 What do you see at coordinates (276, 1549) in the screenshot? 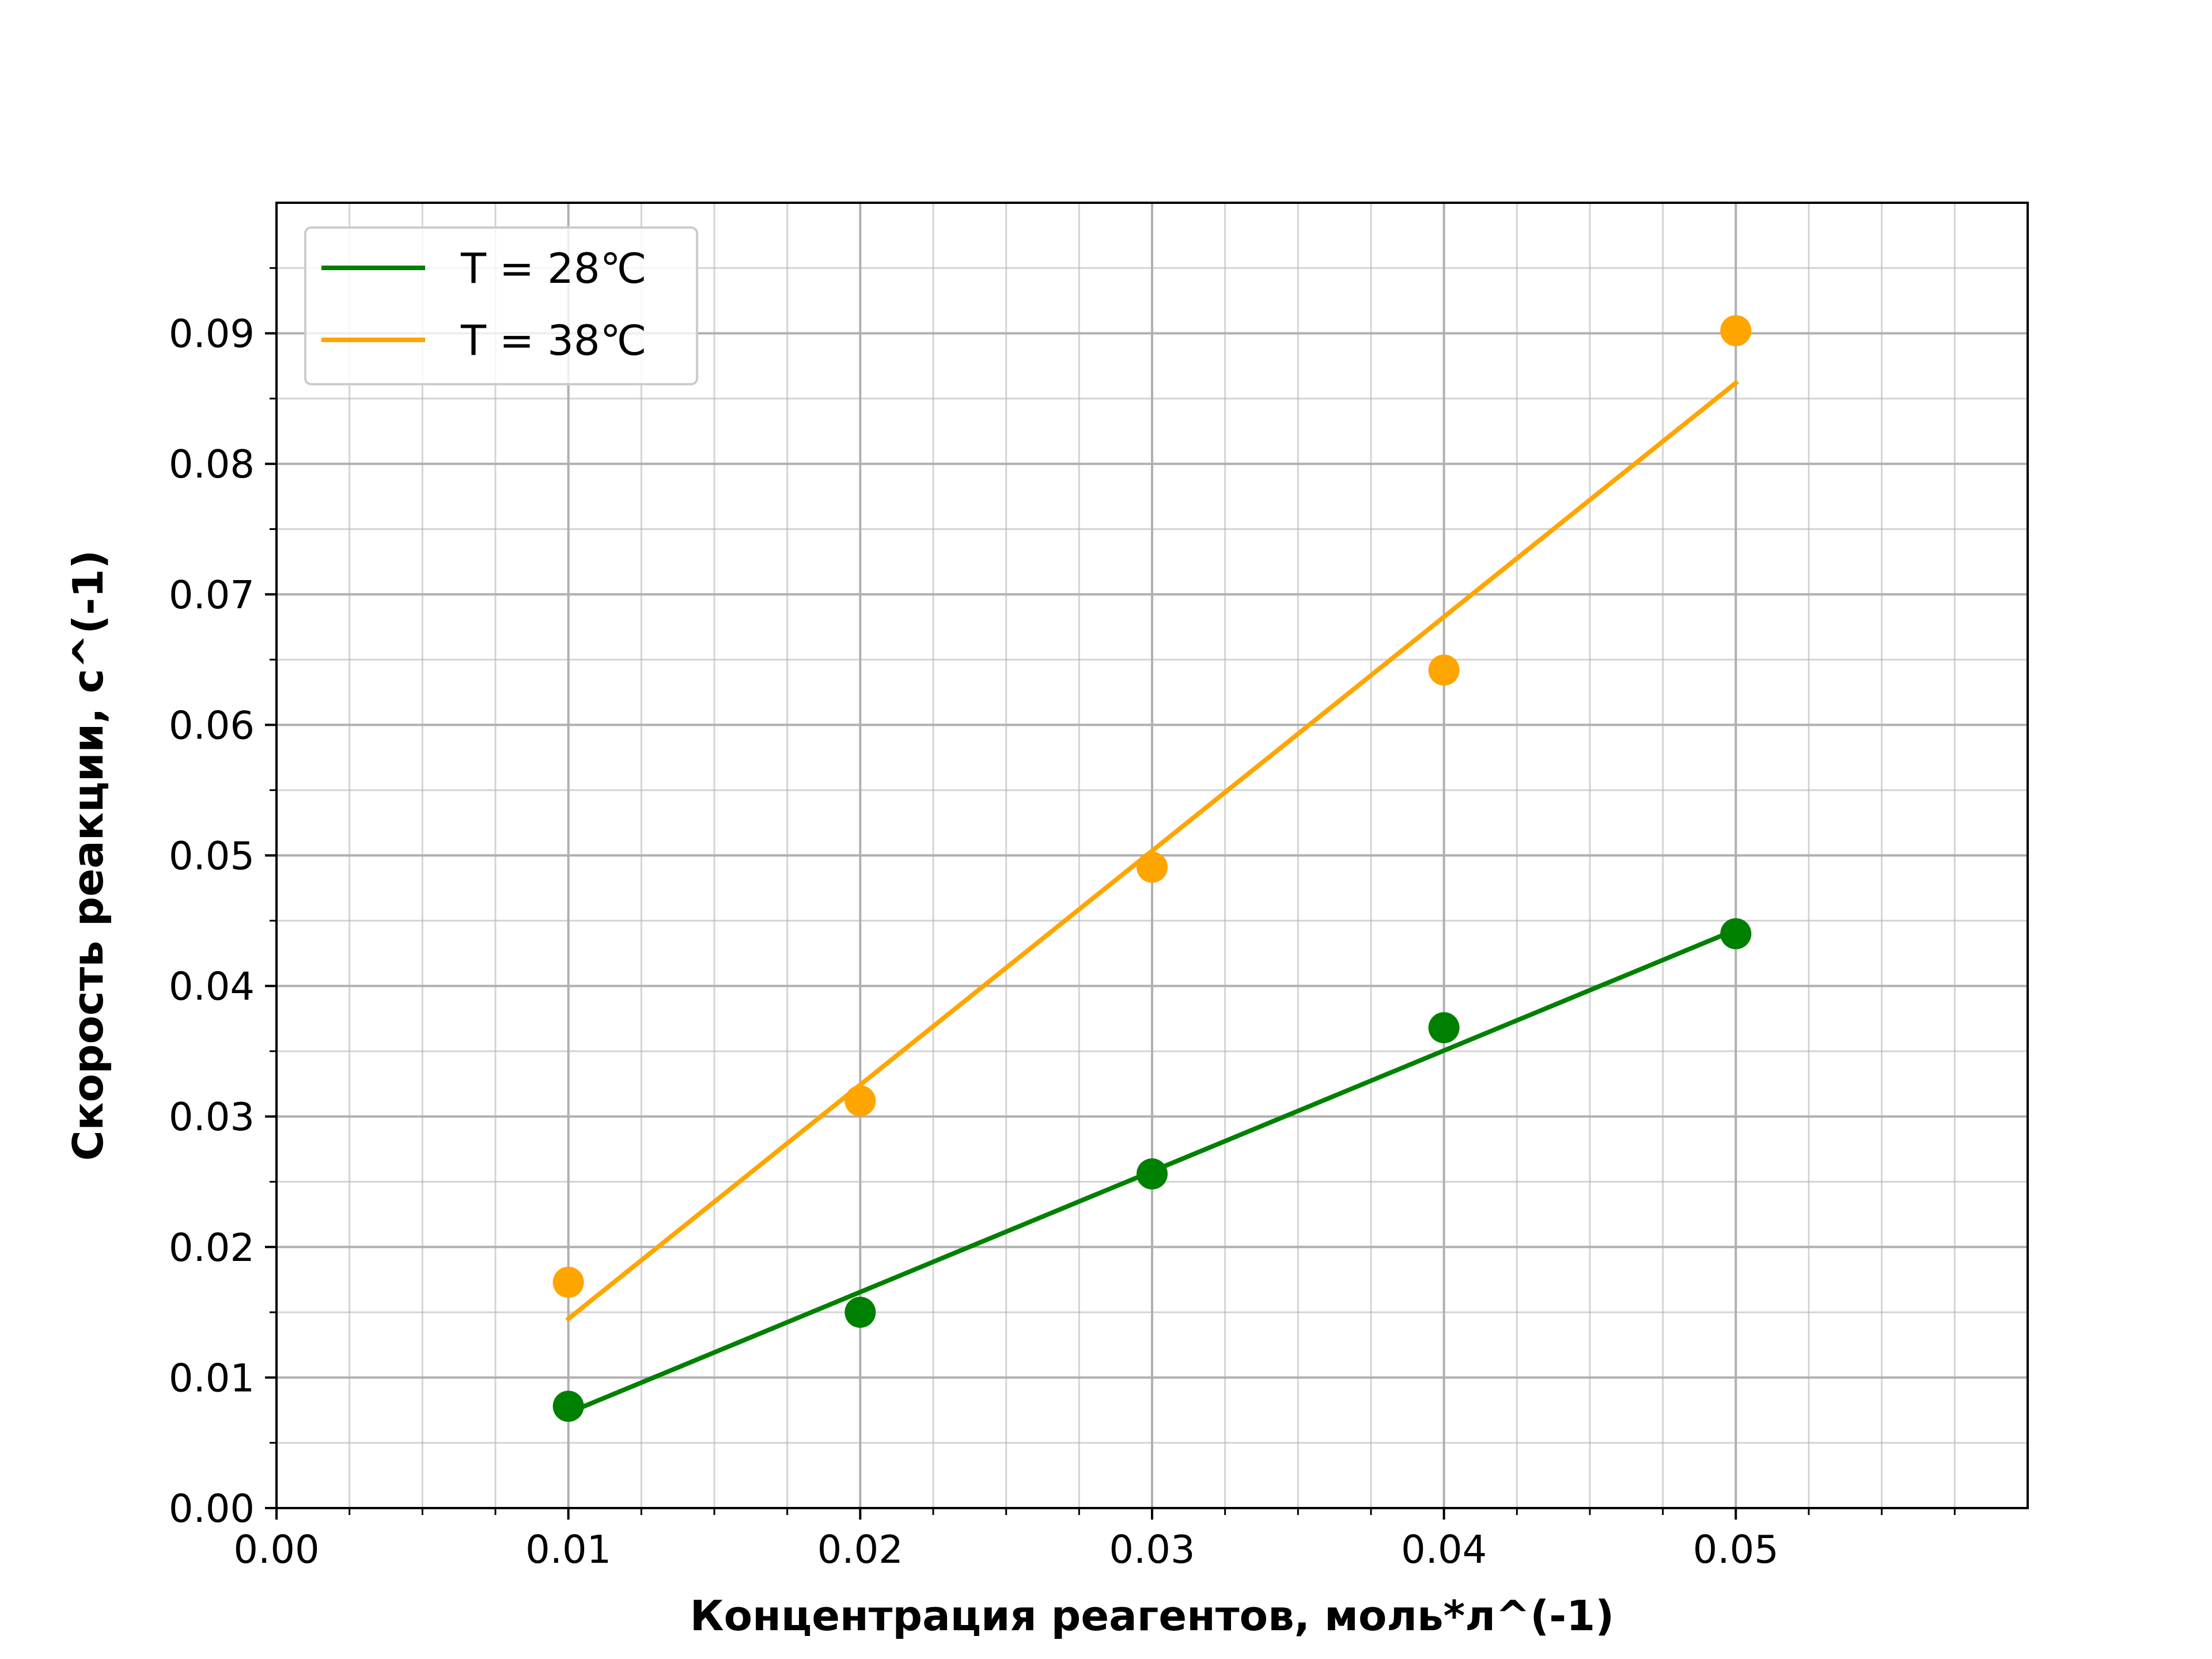
I see `x-tick-label: 0.00` at bounding box center [276, 1549].